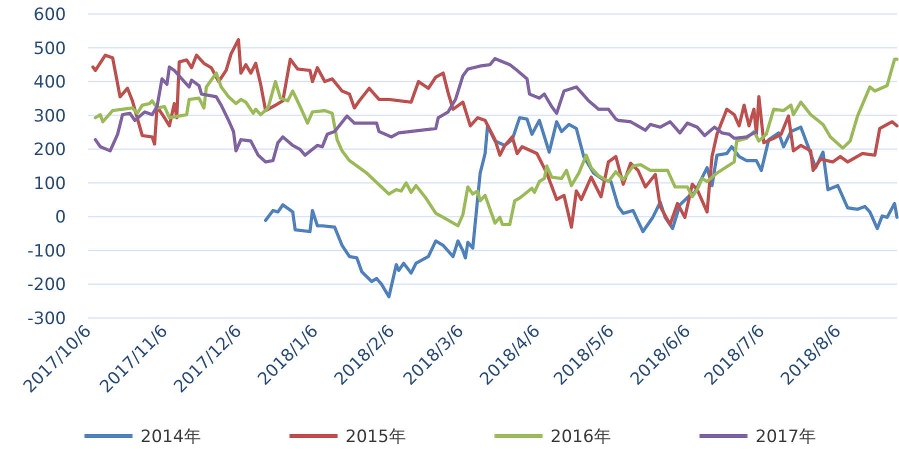  I want to click on y-tick-label: 0, so click(60, 218).